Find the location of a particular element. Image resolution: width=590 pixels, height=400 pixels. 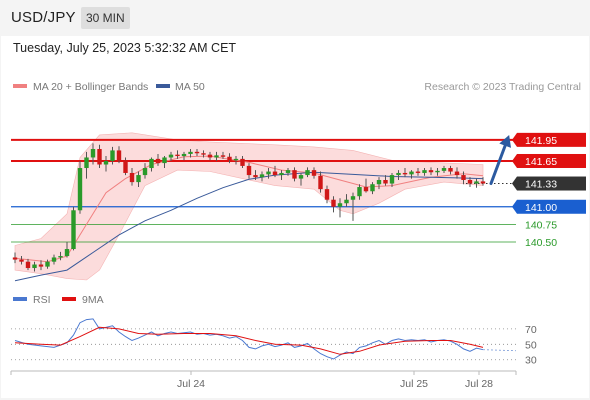

header-bar: USD/JPY 30 MIN is located at coordinates (295, 18).